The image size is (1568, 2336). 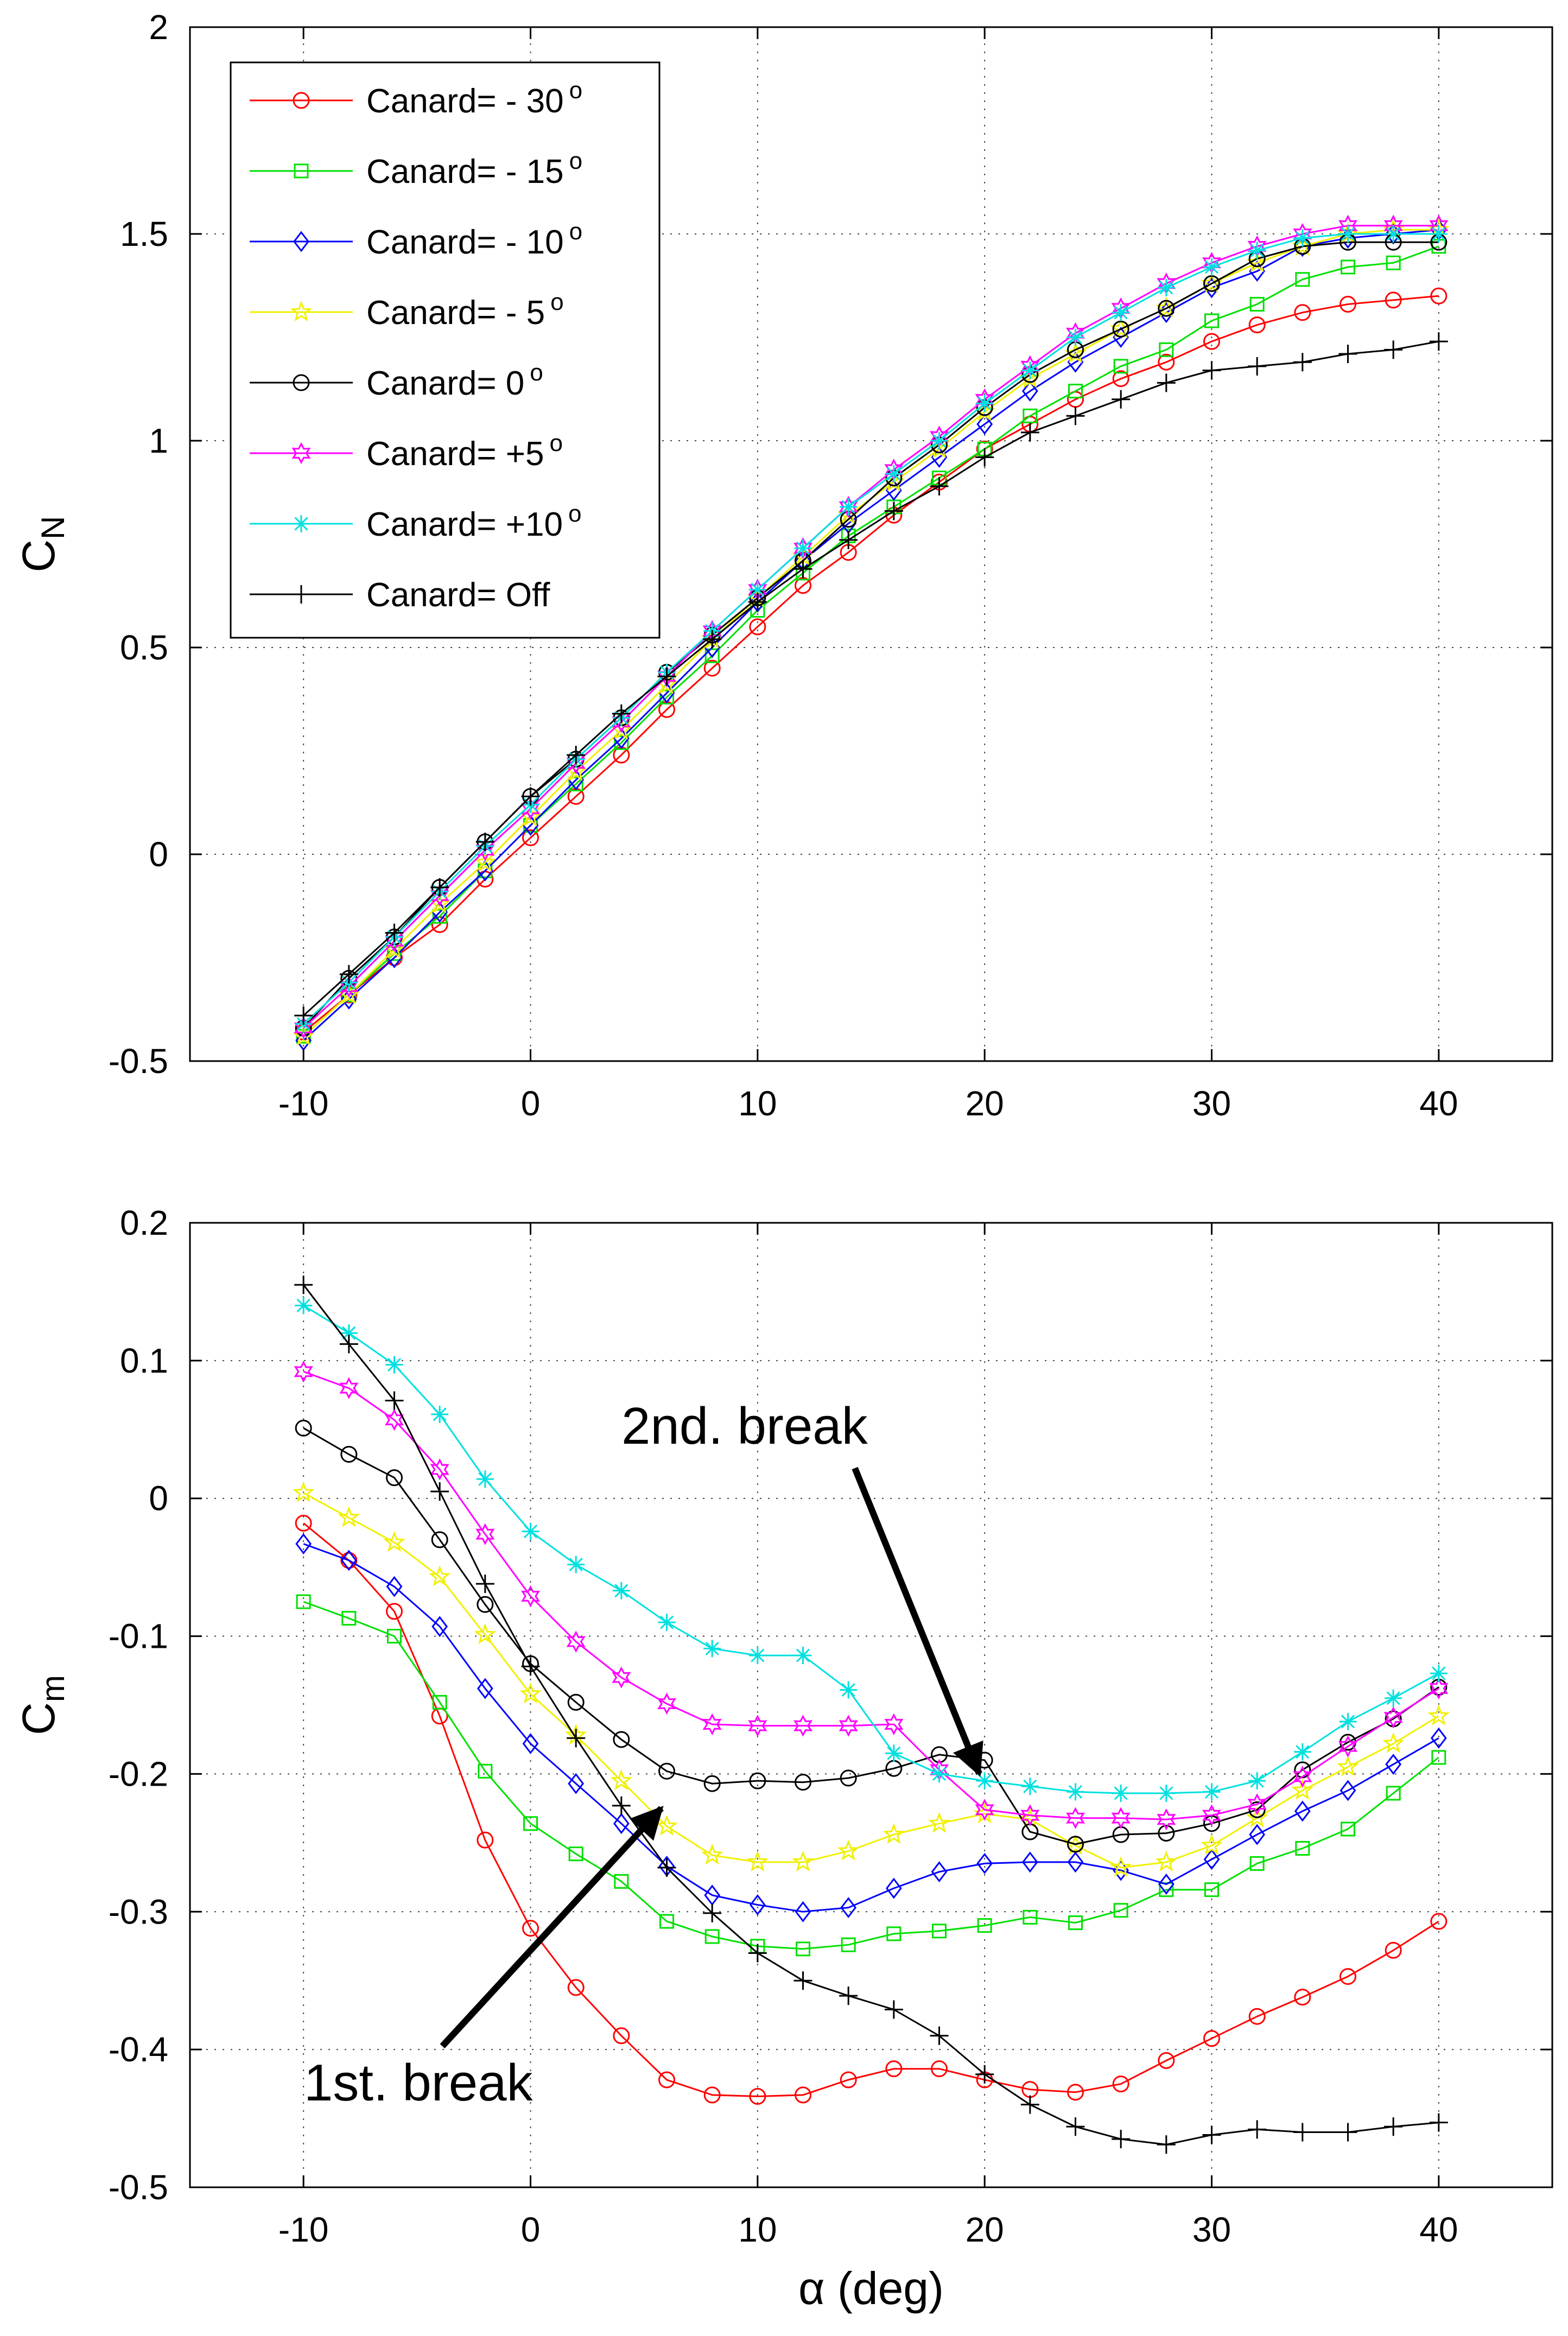 I want to click on legend-label: Canard= +5 o, so click(x=464, y=451).